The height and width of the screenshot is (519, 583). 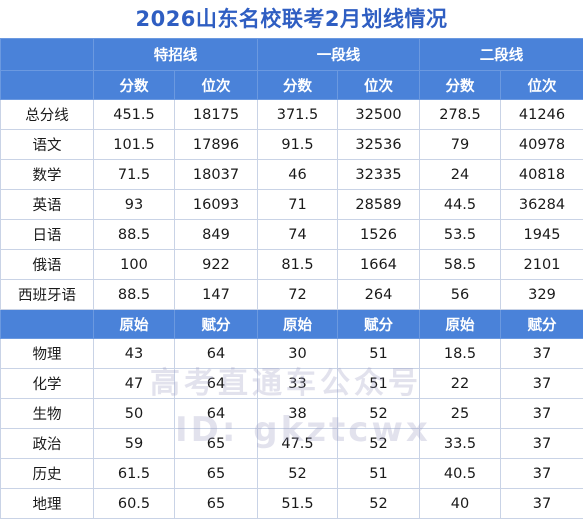 What do you see at coordinates (541, 174) in the screenshot?
I see `value-cell: 40818` at bounding box center [541, 174].